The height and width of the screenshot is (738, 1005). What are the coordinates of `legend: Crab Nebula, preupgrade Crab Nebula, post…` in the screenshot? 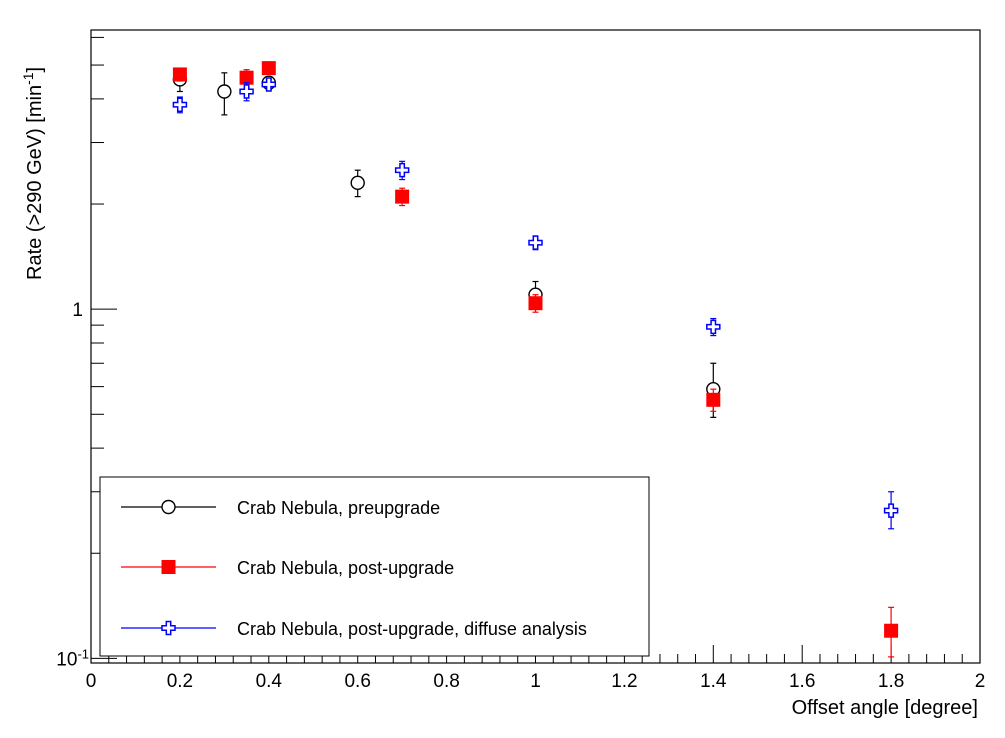 It's located at (374, 566).